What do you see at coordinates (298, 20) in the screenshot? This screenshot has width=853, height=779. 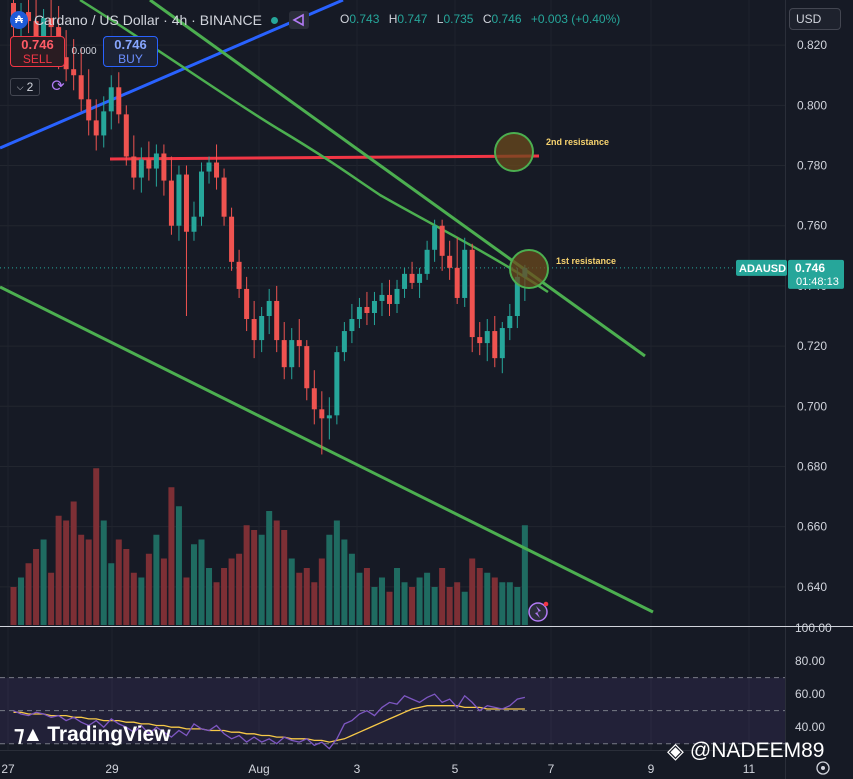 I see `replay-icon` at bounding box center [298, 20].